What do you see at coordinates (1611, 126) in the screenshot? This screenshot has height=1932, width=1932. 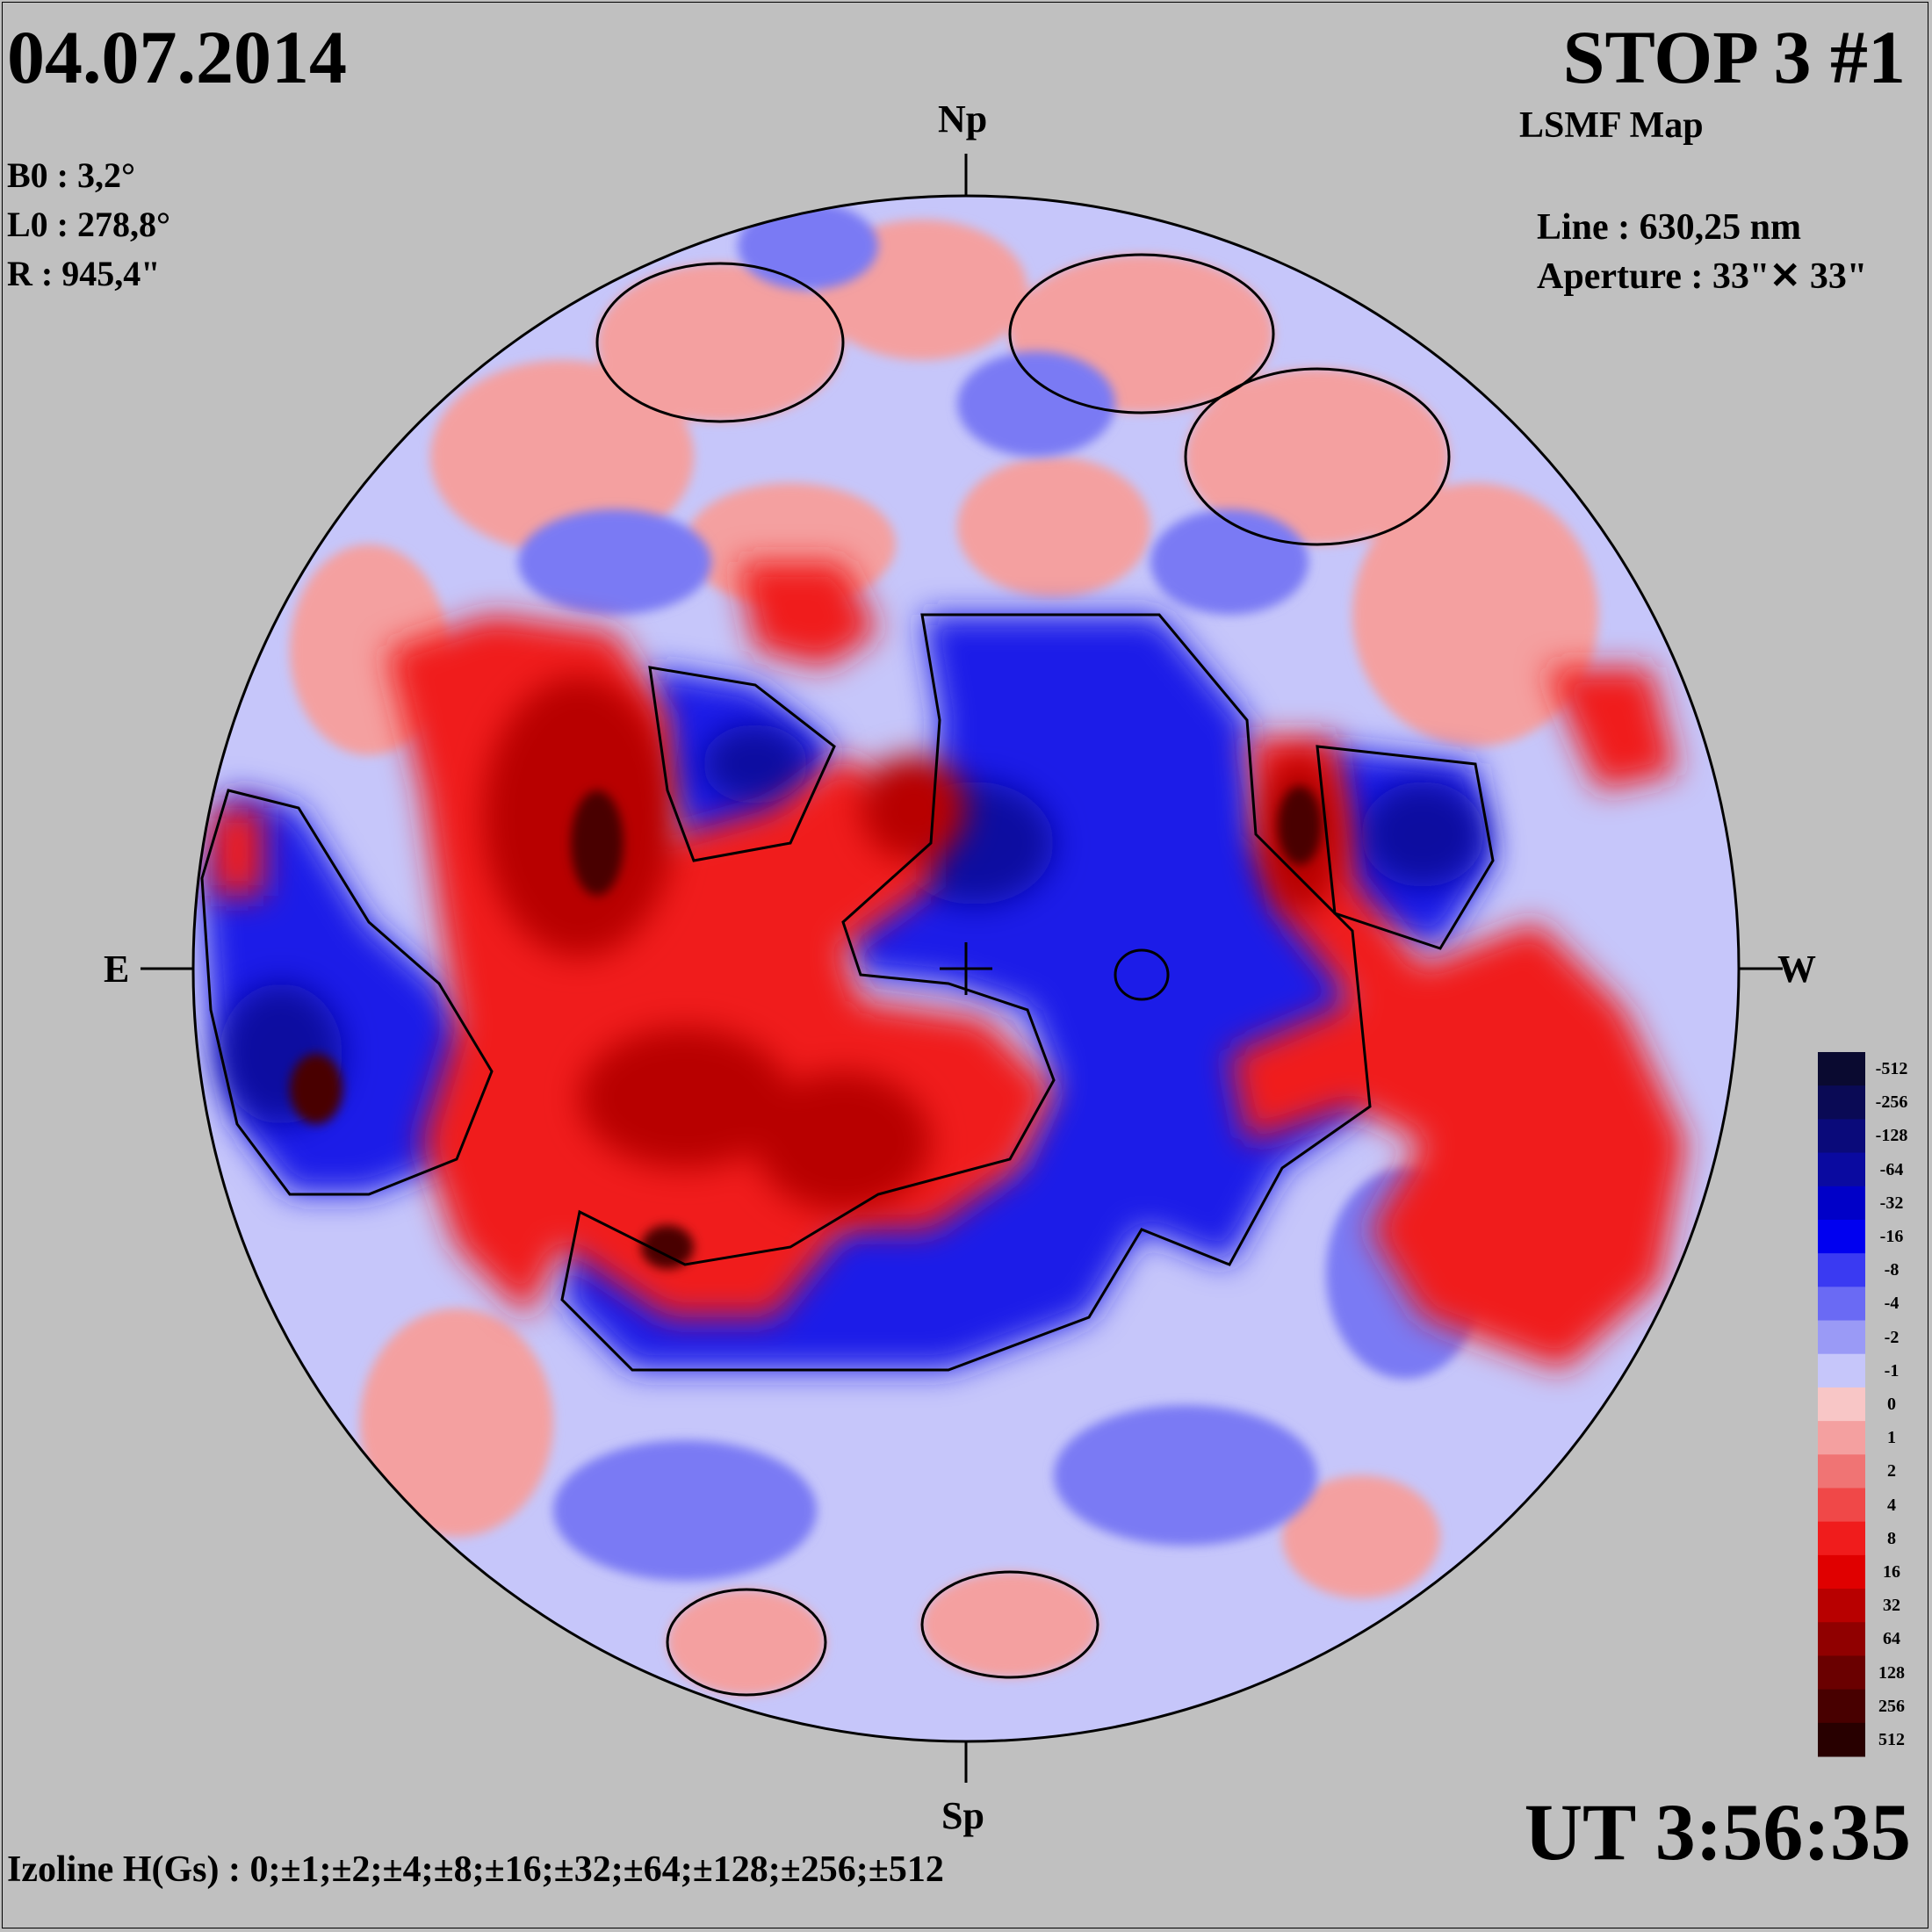 I see `map-subtitle: LSMF Map` at bounding box center [1611, 126].